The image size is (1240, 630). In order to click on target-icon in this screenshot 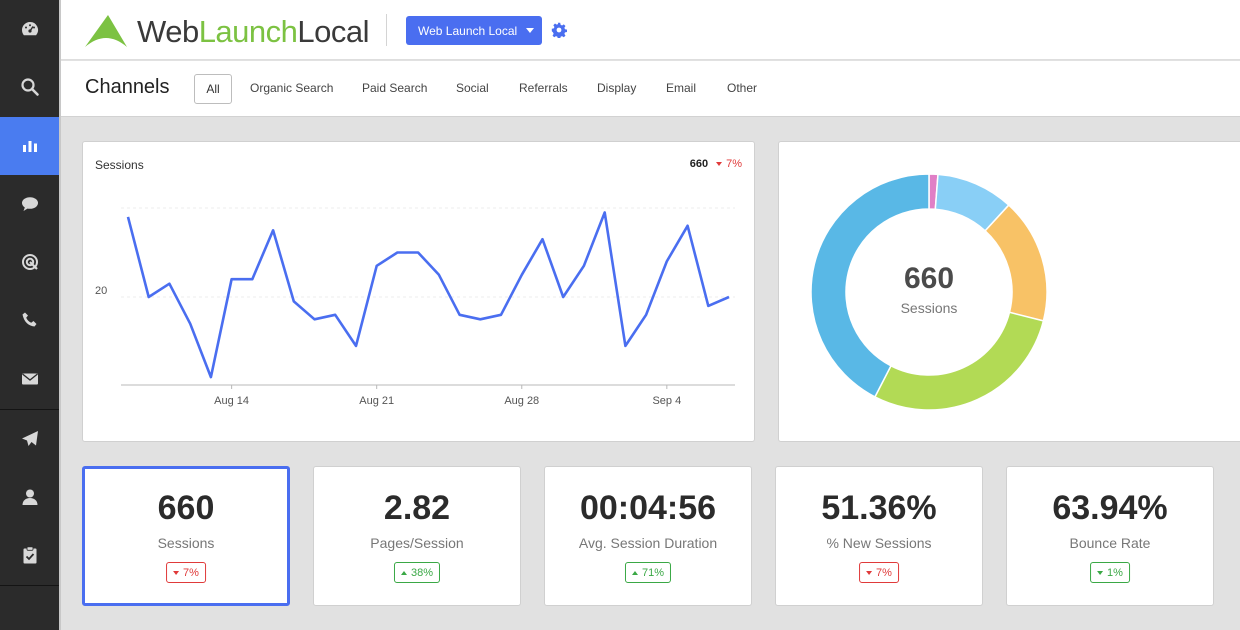, I will do `click(29, 262)`.